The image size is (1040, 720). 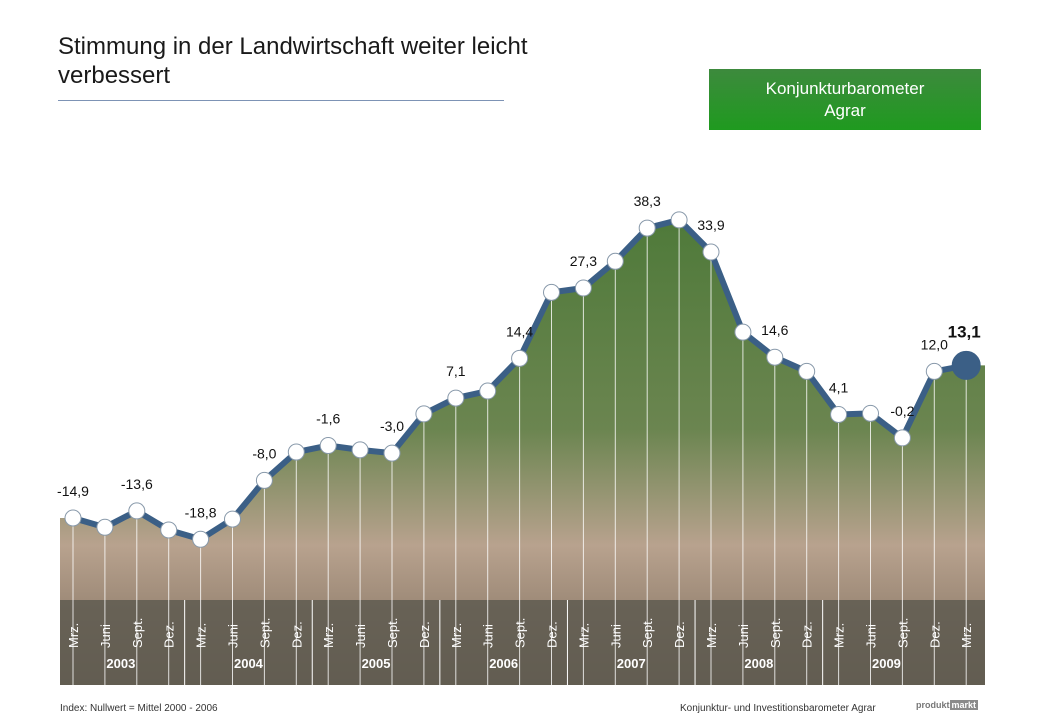 What do you see at coordinates (139, 708) in the screenshot?
I see `footnote: Index: Nullwert = Mittel 2000 - 2006` at bounding box center [139, 708].